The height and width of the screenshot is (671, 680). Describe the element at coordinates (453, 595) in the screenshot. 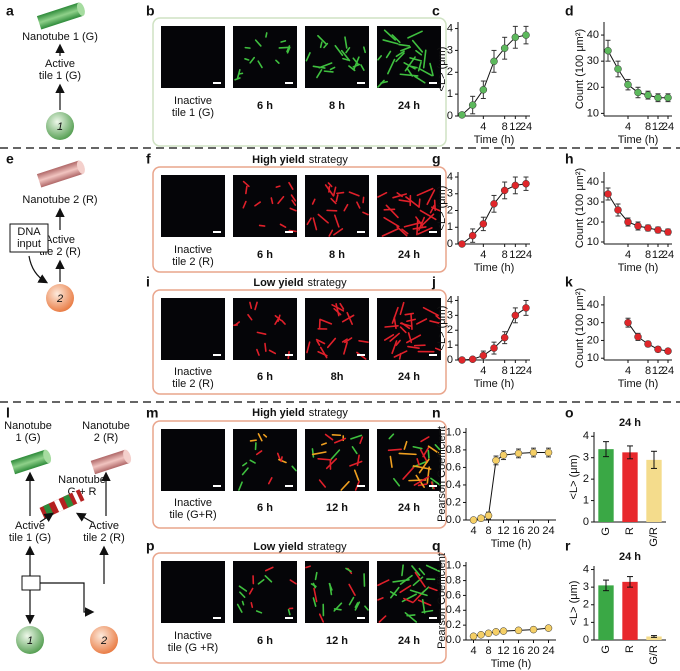

I see `y-tick-label: 0.6` at that location.